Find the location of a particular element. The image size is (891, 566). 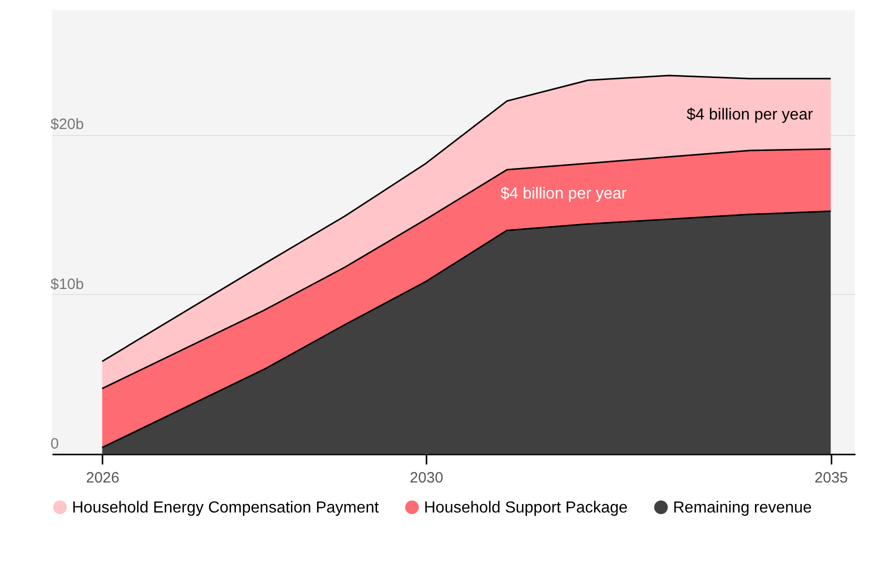

y-tick-label: 0 is located at coordinates (54, 444).